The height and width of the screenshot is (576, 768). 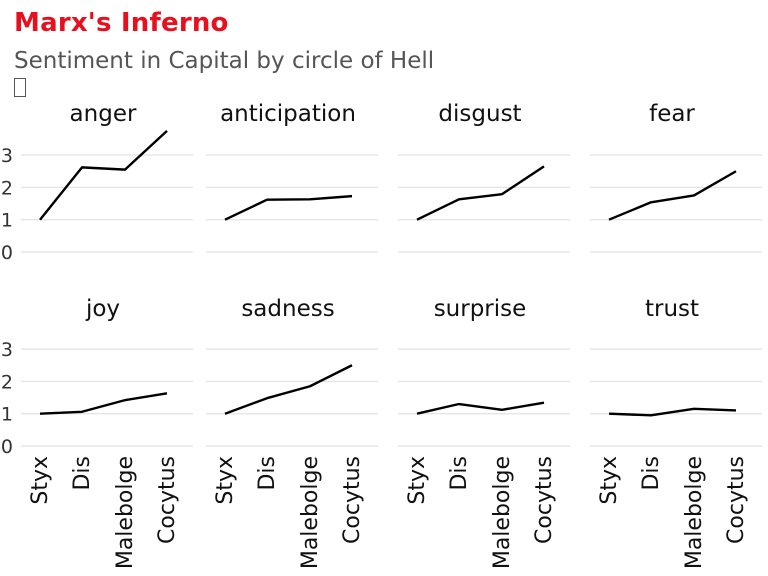 What do you see at coordinates (672, 114) in the screenshot?
I see `panel-title: fear` at bounding box center [672, 114].